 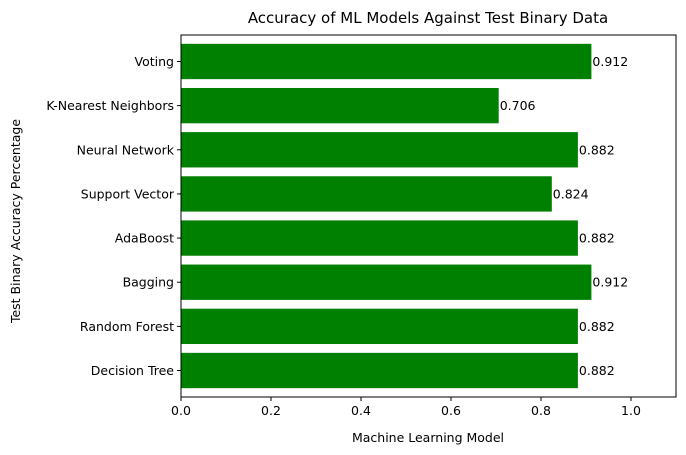 What do you see at coordinates (386, 61) in the screenshot?
I see `bar-voting` at bounding box center [386, 61].